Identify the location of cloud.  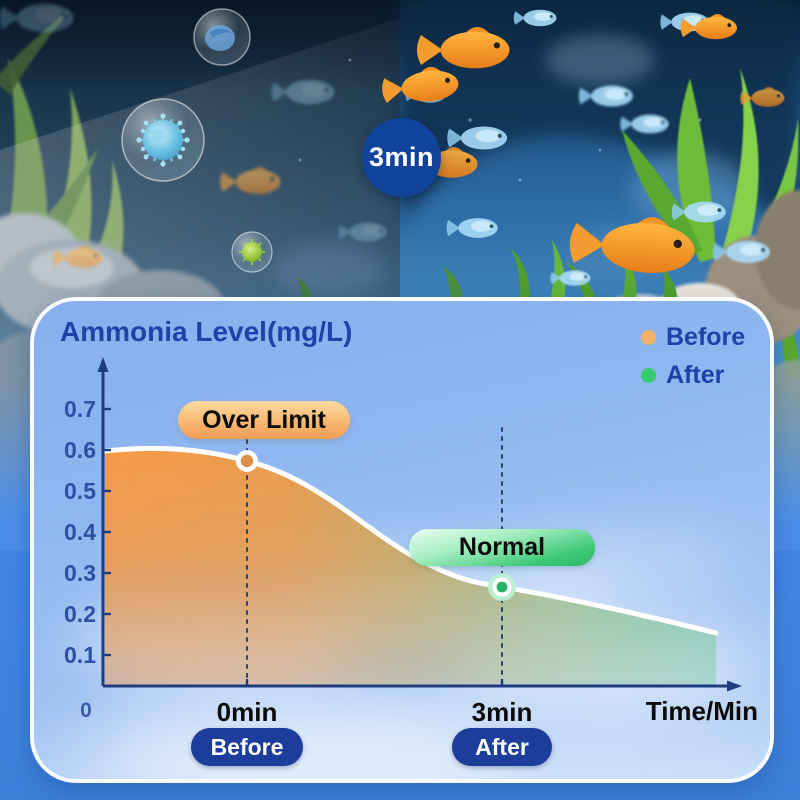
(304, 735).